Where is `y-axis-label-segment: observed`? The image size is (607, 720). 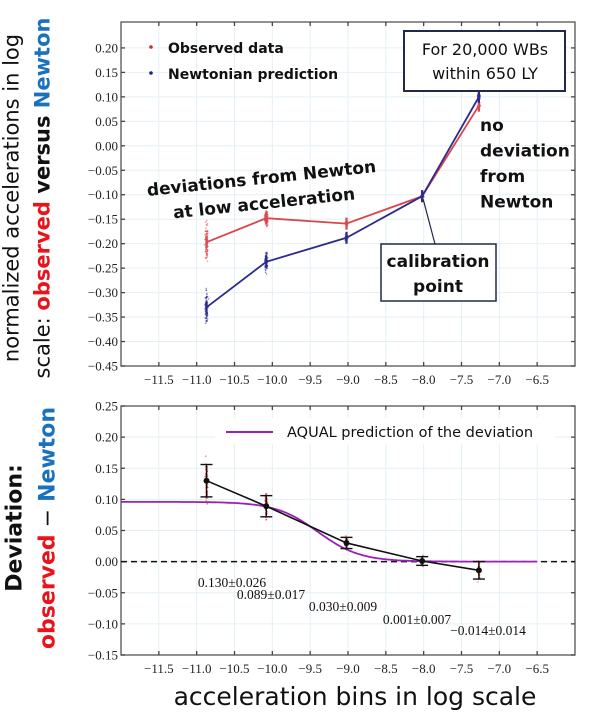 y-axis-label-segment: observed is located at coordinates (48, 591).